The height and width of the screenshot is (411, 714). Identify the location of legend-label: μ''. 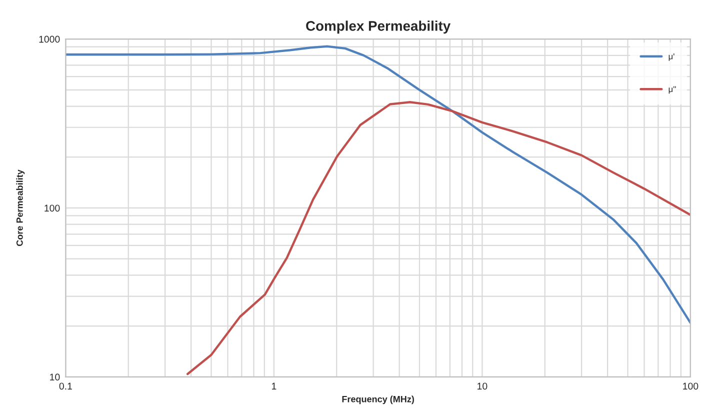
(672, 90).